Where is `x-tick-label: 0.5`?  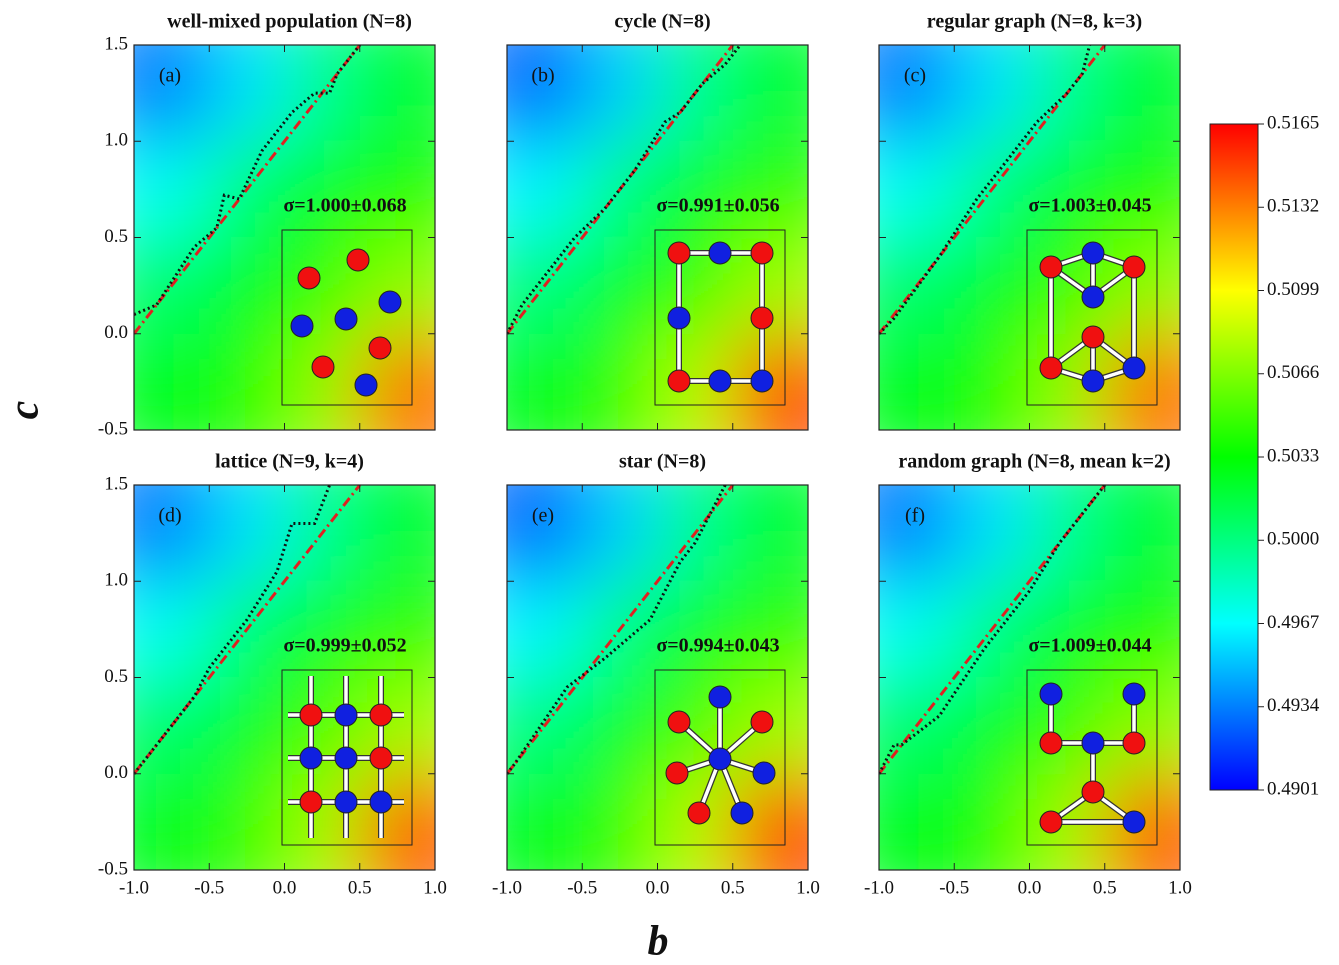 x-tick-label: 0.5 is located at coordinates (733, 887).